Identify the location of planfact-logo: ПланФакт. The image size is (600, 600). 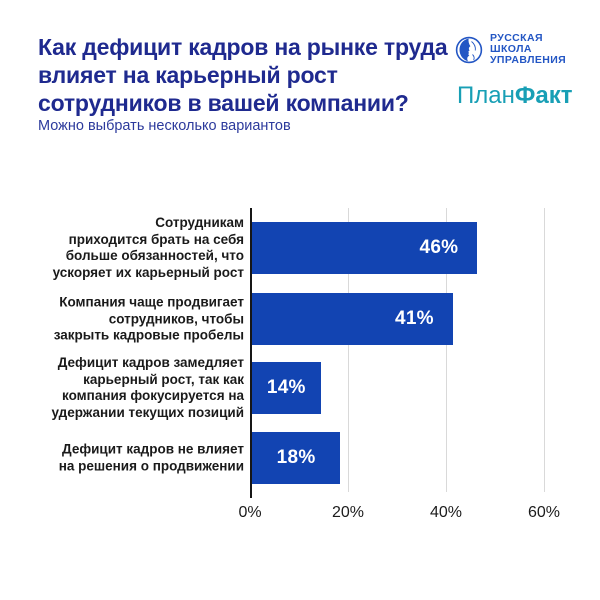
(514, 96).